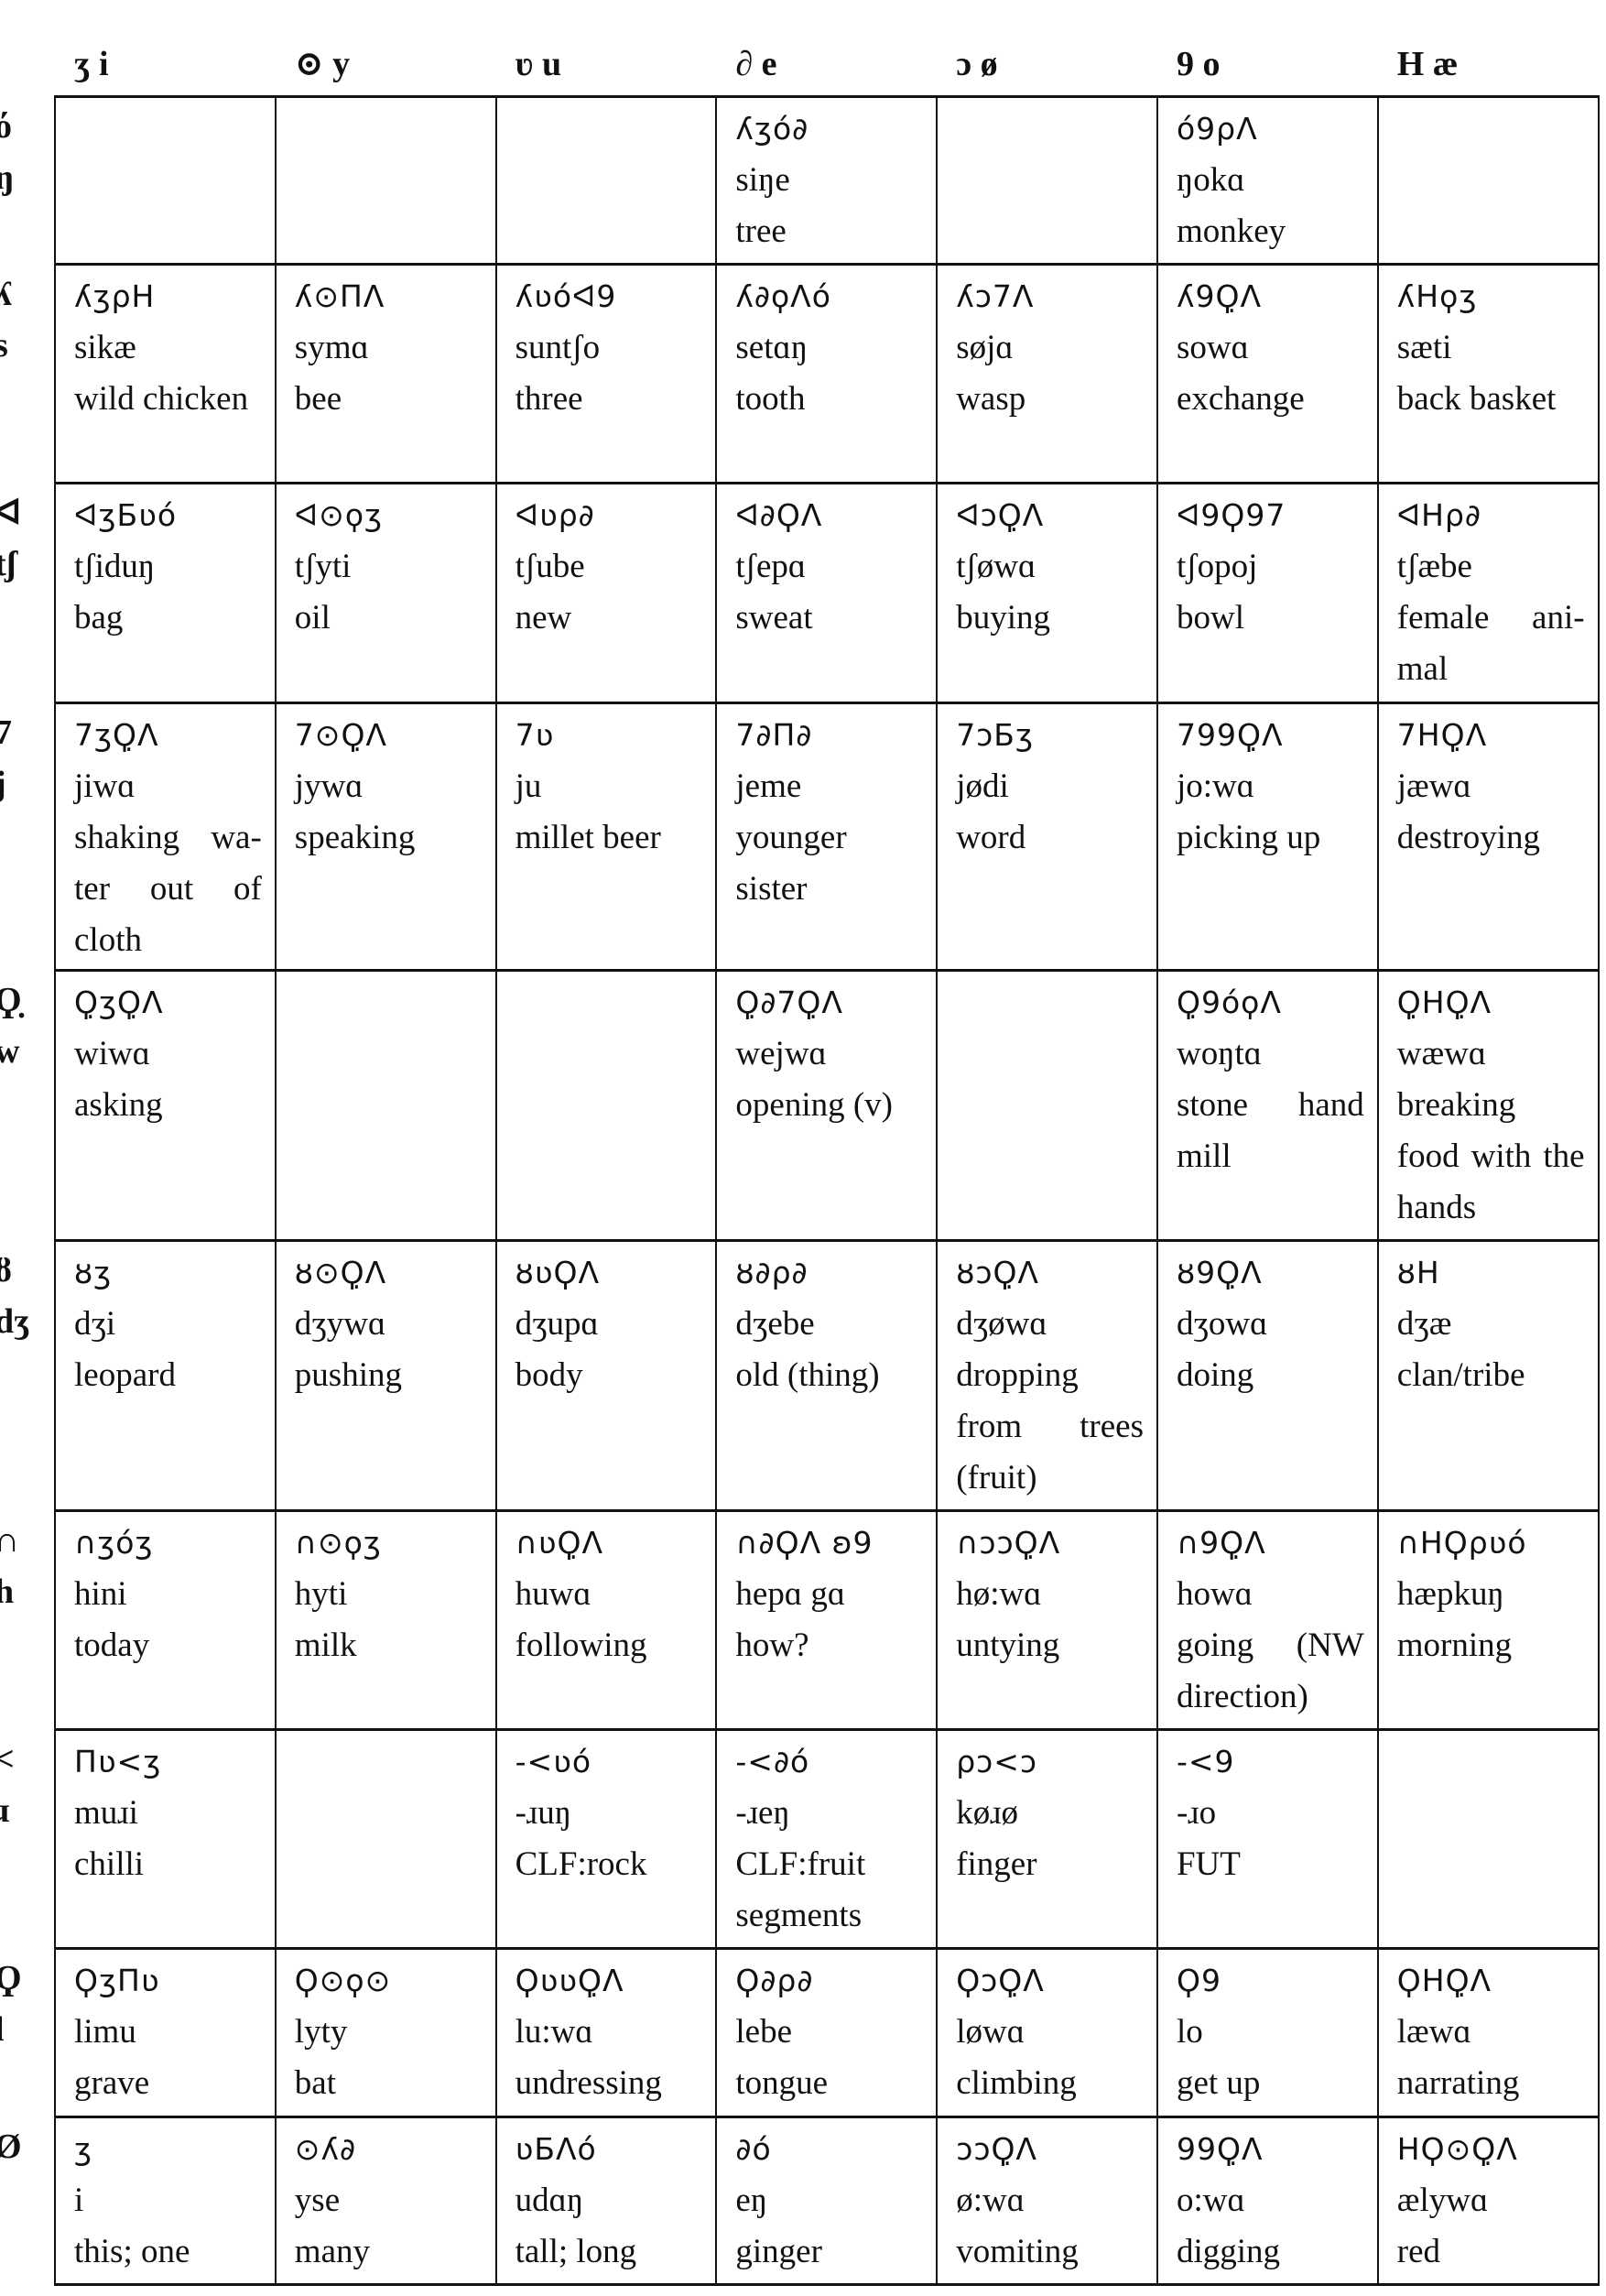 The image size is (1606, 2296). I want to click on transcription: ju, so click(528, 786).